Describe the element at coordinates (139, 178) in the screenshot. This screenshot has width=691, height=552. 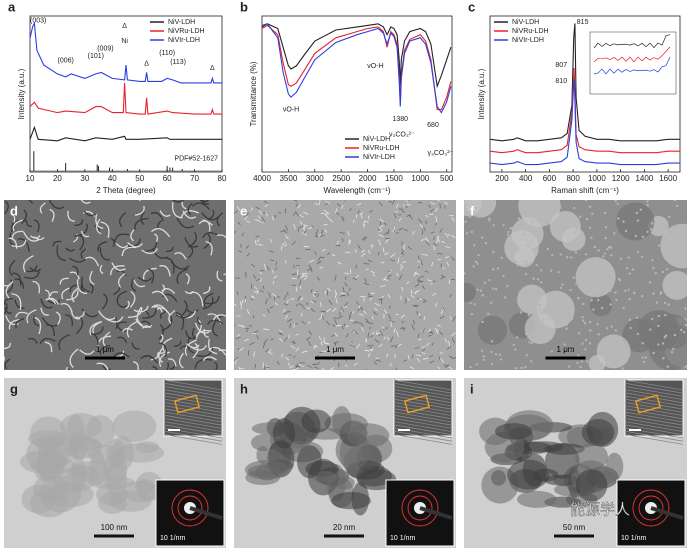
I see `x-tick-label: 50` at that location.